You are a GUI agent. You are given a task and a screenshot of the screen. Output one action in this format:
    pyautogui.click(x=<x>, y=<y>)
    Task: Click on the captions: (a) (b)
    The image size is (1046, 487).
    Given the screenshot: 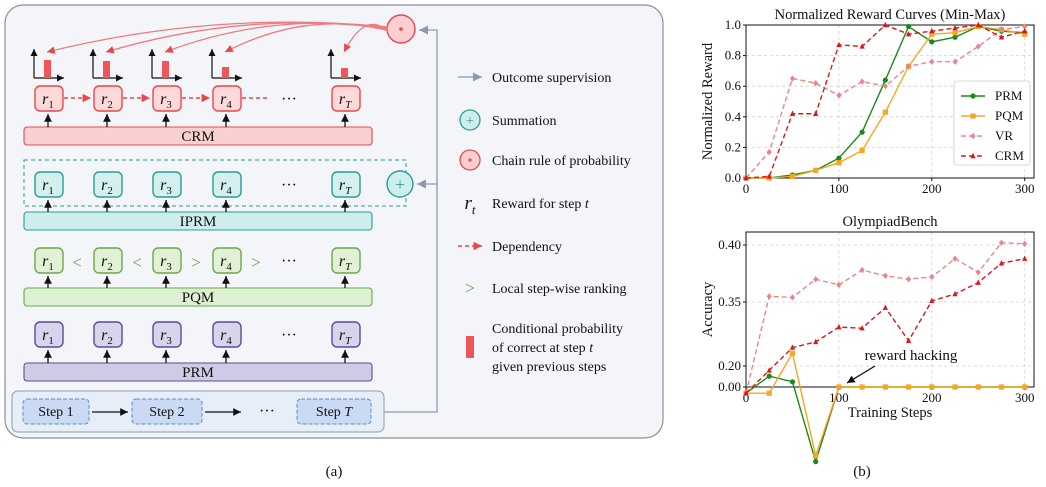 What is the action you would take?
    pyautogui.click(x=598, y=472)
    